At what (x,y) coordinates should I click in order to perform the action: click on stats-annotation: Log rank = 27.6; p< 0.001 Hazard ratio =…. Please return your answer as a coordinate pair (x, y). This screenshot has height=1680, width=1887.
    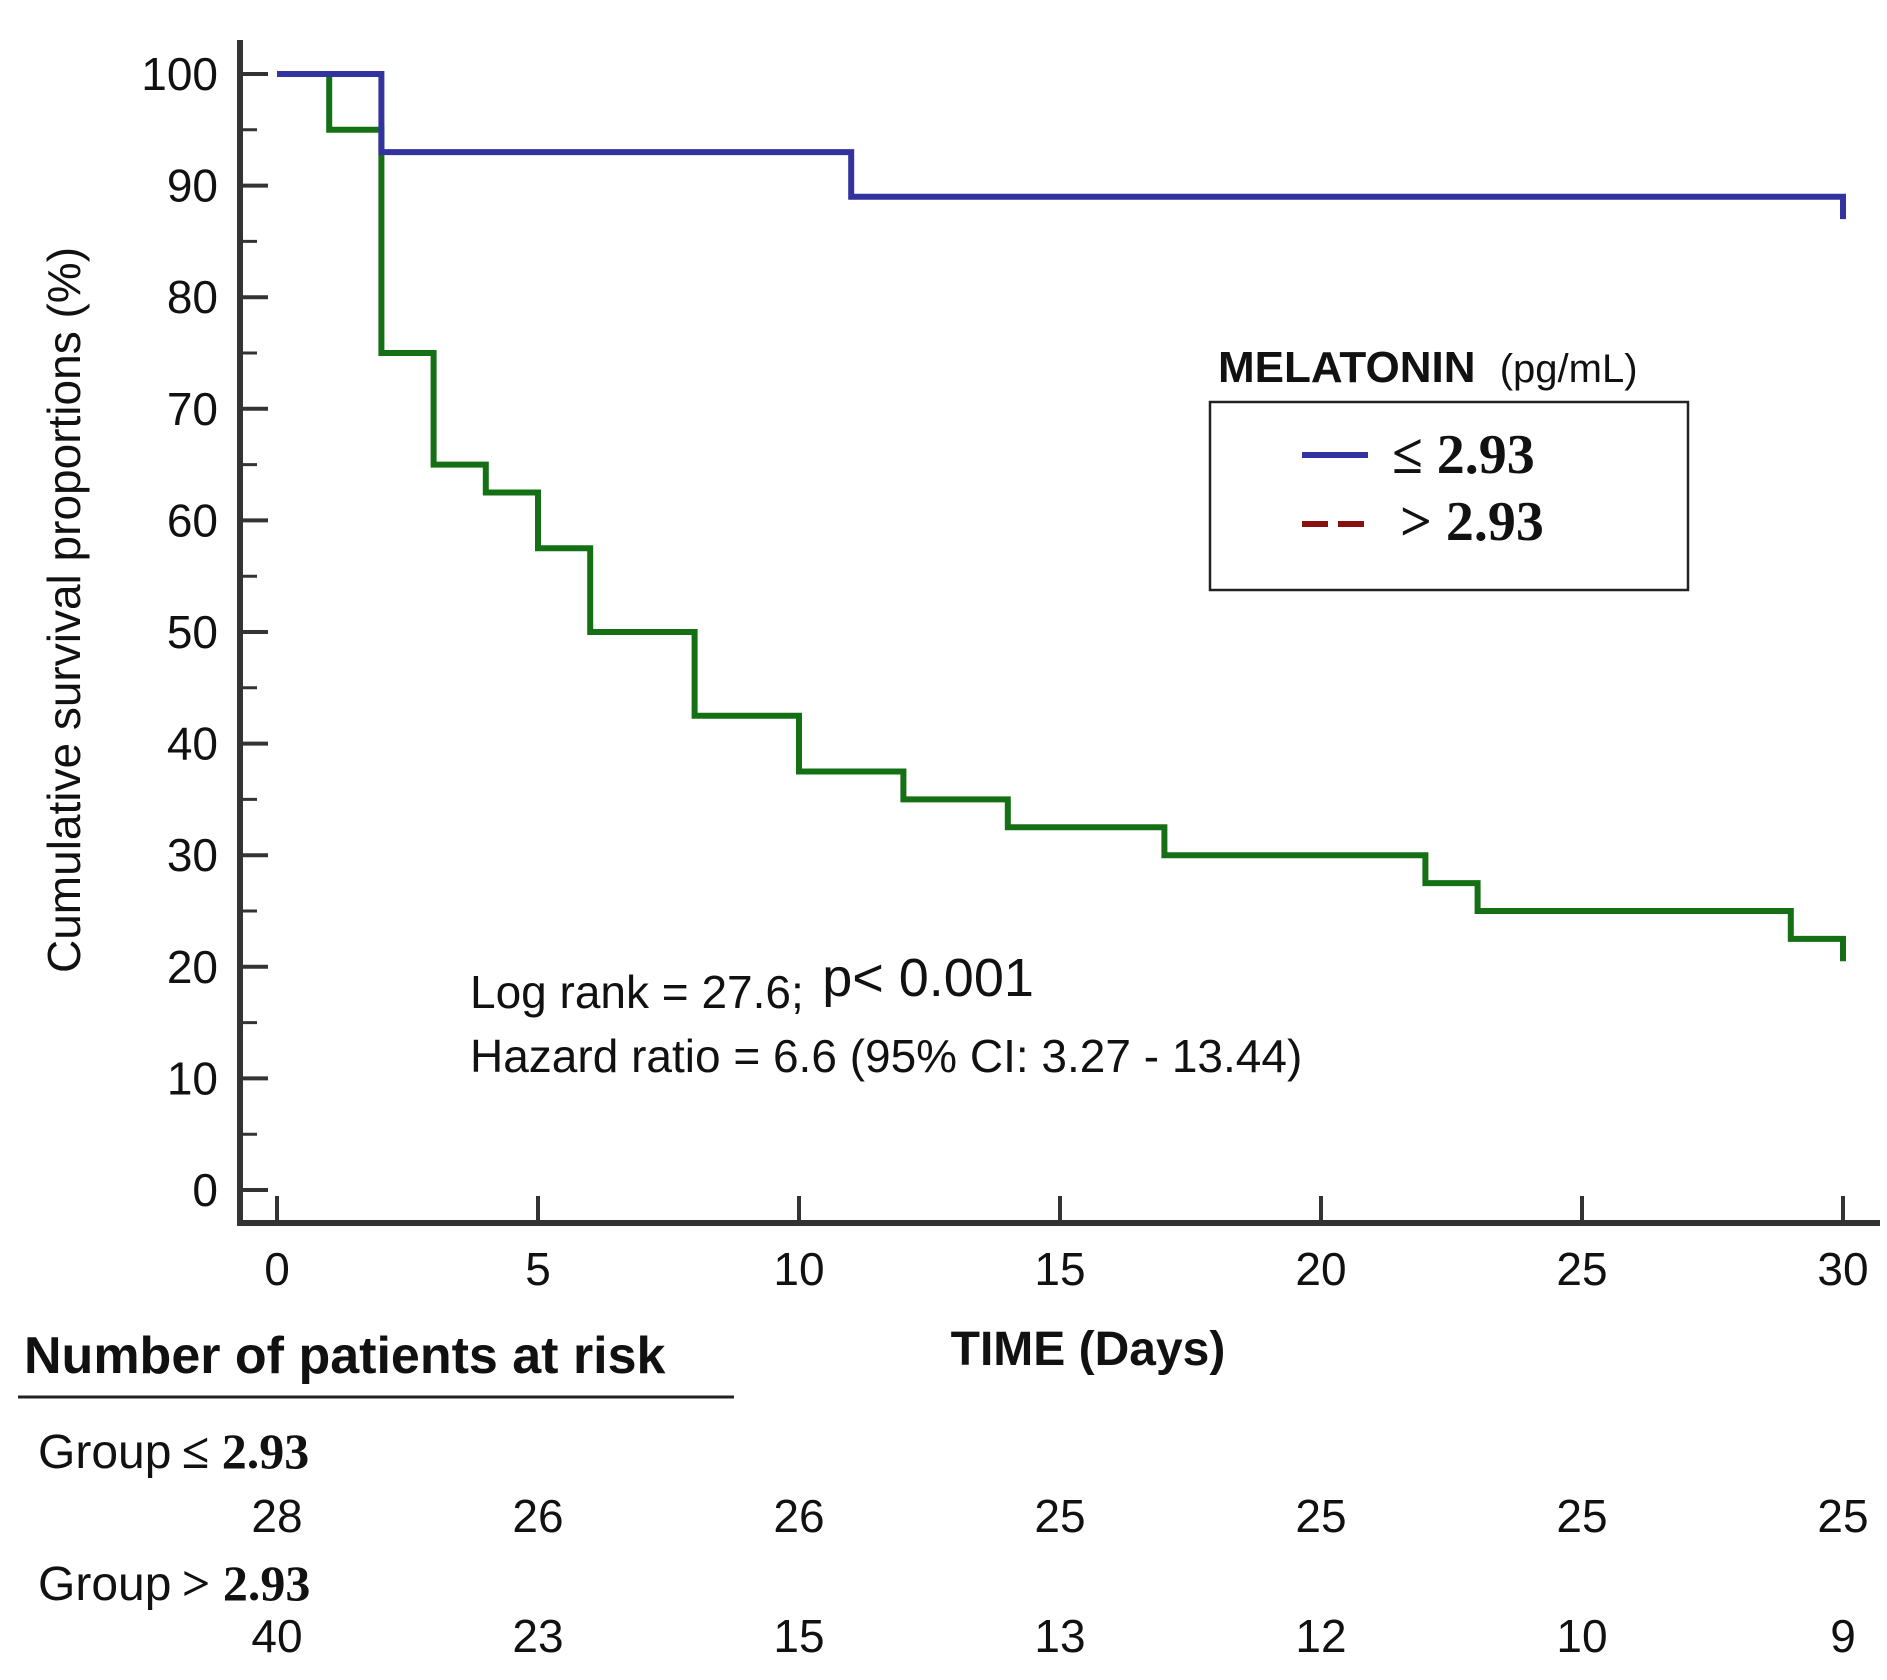
    Looking at the image, I should click on (886, 1015).